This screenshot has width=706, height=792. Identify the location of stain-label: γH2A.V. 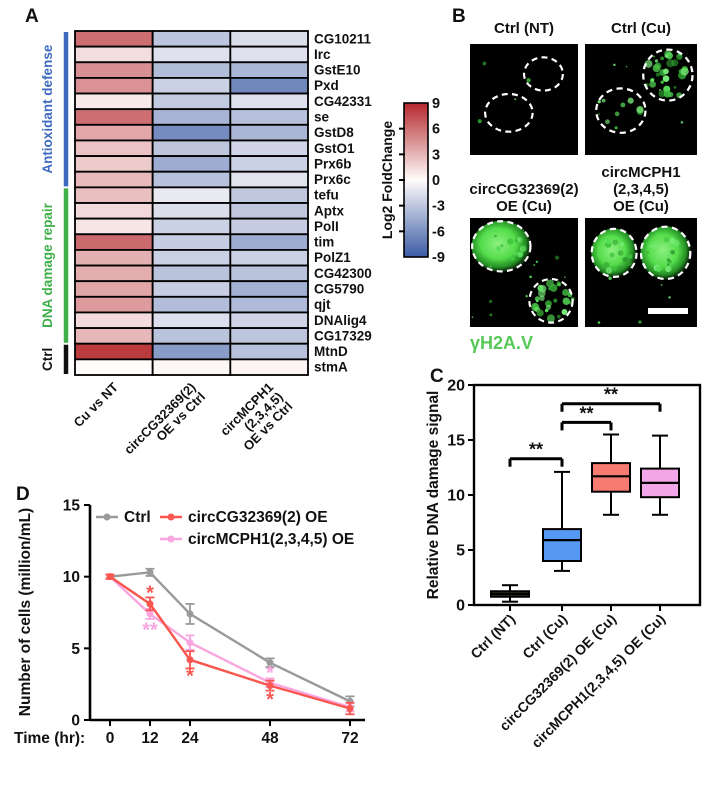
(502, 343).